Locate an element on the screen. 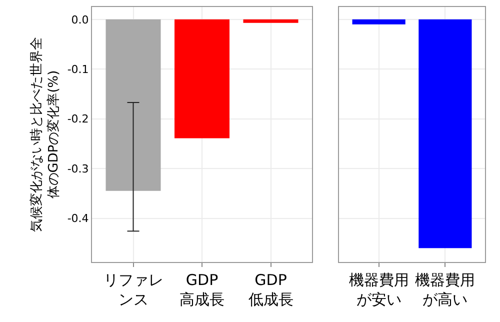  y-tick-label: -0.1 is located at coordinates (78, 69).